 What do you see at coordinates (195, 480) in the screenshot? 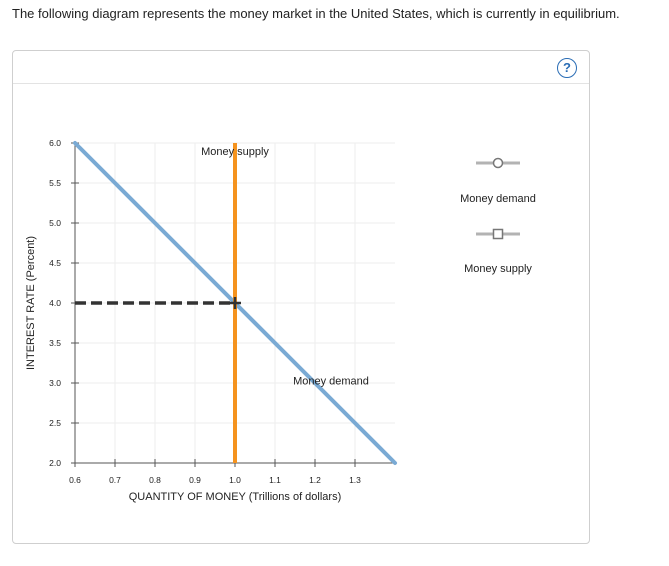
I see `x-tick-label: 0.9` at bounding box center [195, 480].